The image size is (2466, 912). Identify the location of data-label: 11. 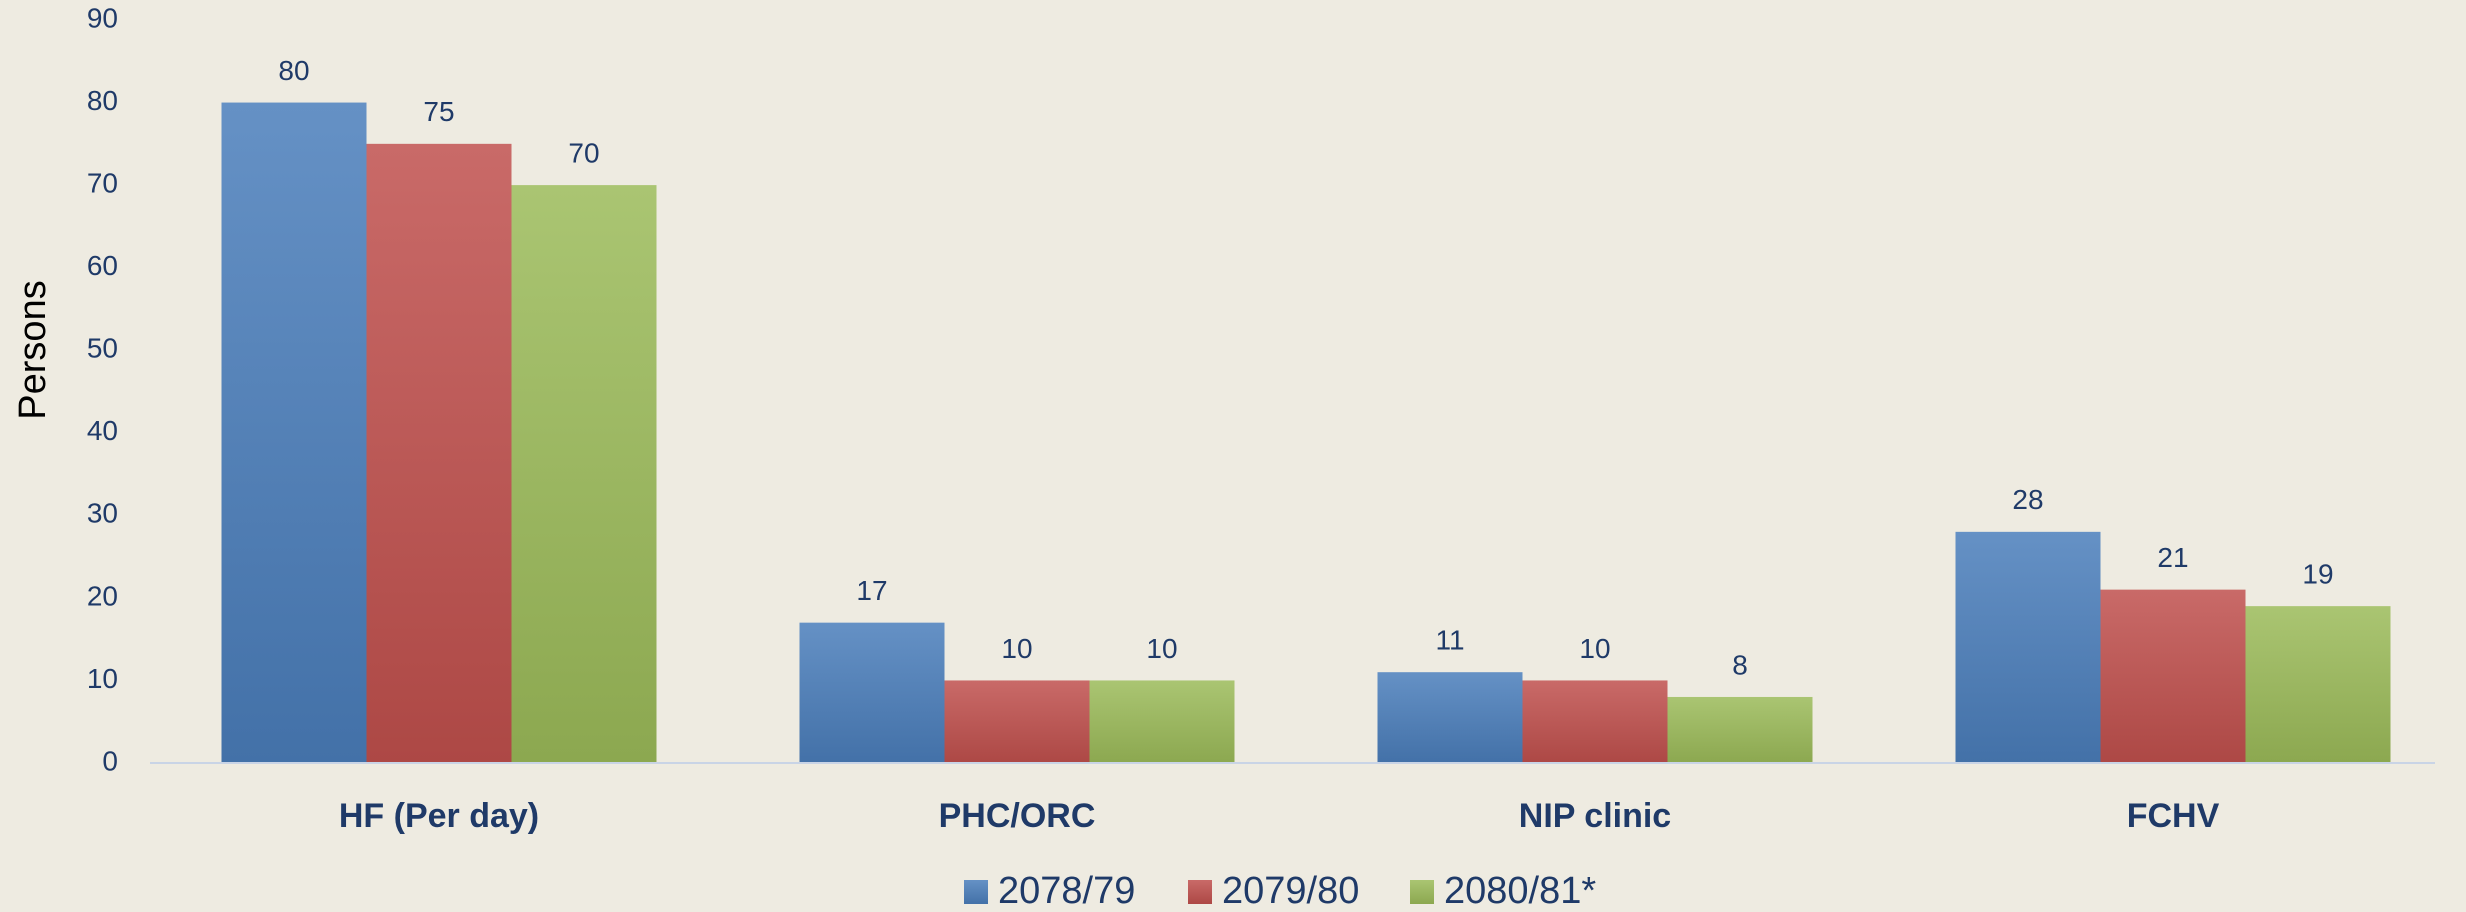
(1449, 640).